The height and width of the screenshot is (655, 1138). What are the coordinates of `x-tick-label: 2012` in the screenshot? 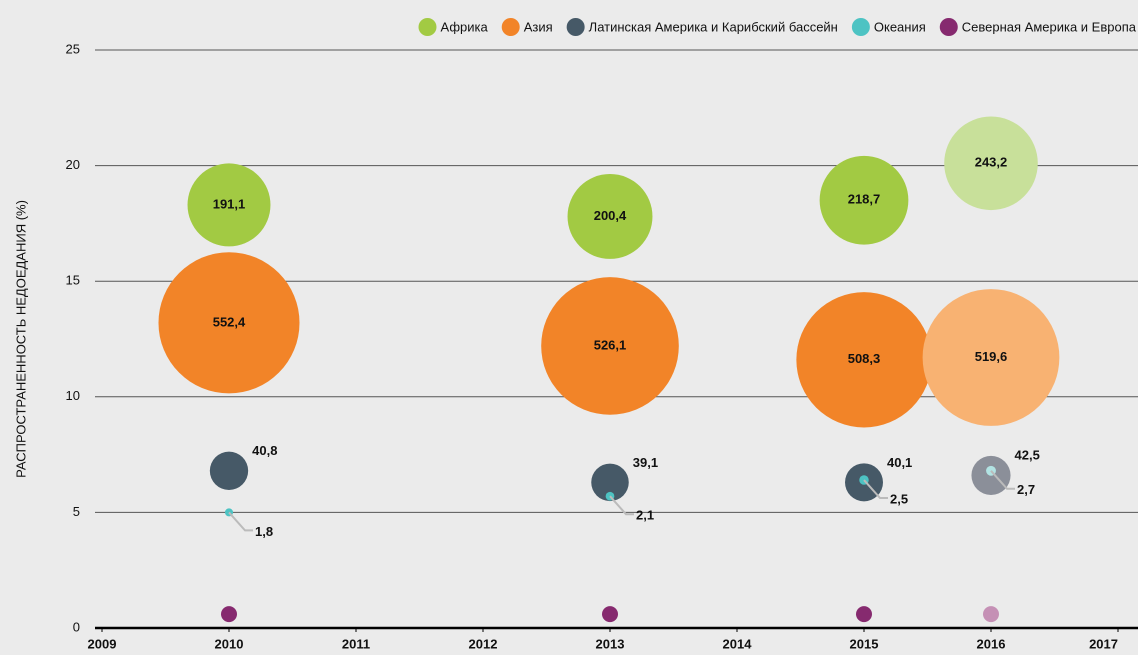 It's located at (483, 643).